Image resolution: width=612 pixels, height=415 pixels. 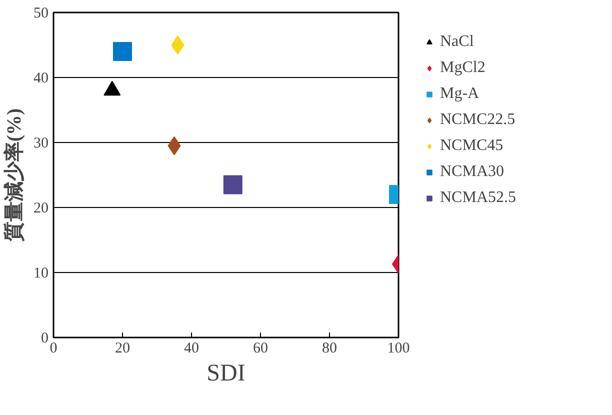 I want to click on y-axis-title: 質量減少率(%), so click(x=14, y=175).